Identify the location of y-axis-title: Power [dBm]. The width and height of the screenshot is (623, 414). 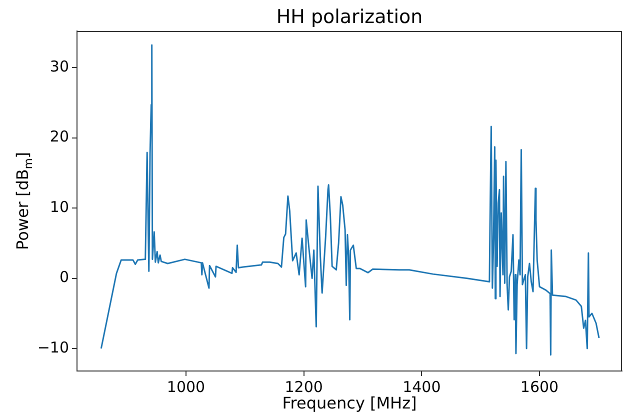
(24, 201).